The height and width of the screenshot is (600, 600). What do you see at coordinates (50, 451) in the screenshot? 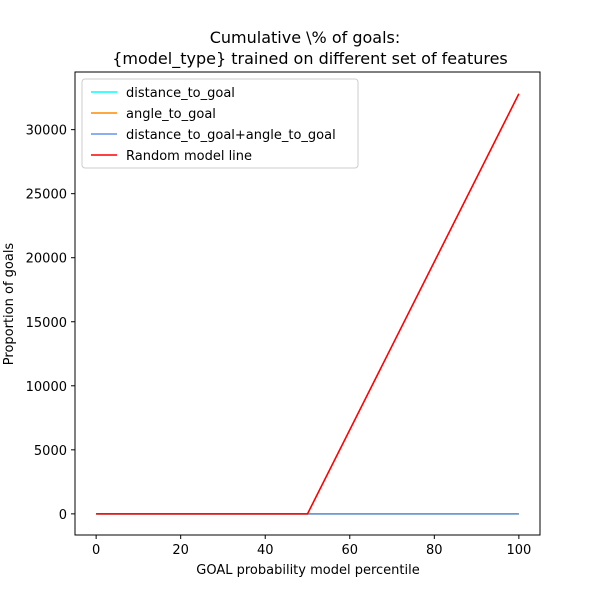
I see `y-tick-label: 5000` at bounding box center [50, 451].